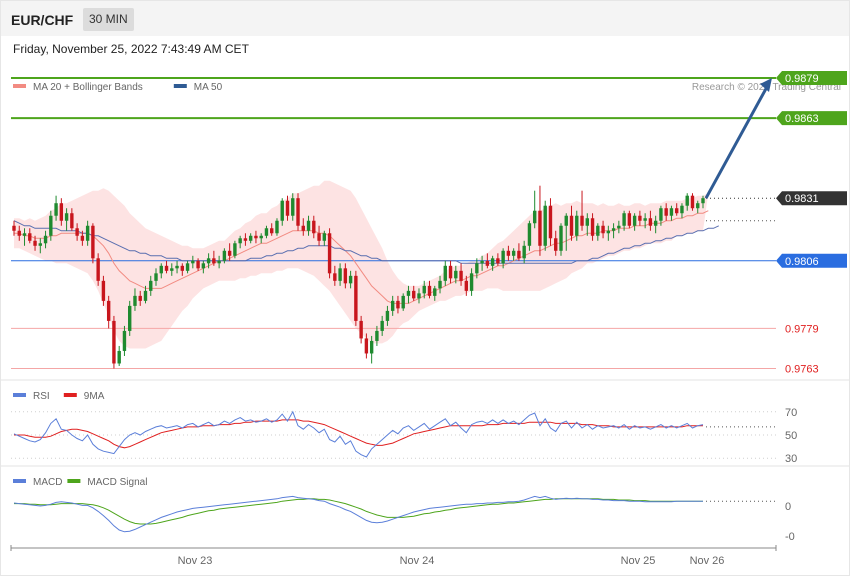 The image size is (850, 576). Describe the element at coordinates (791, 413) in the screenshot. I see `rsi-tick-70: 70` at that location.